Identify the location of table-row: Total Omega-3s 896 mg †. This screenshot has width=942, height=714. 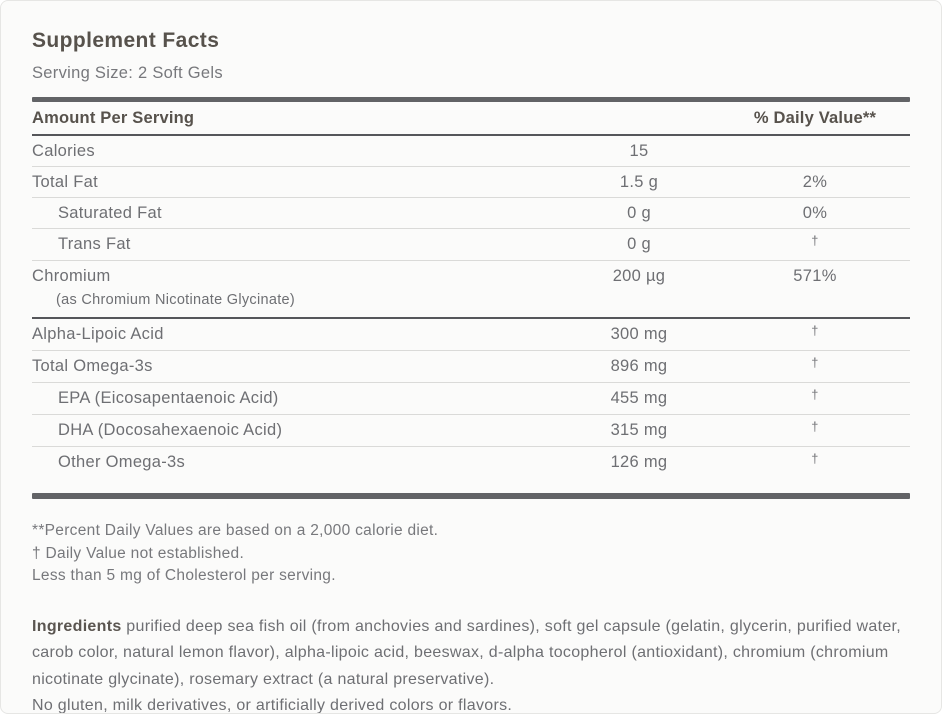
(471, 367).